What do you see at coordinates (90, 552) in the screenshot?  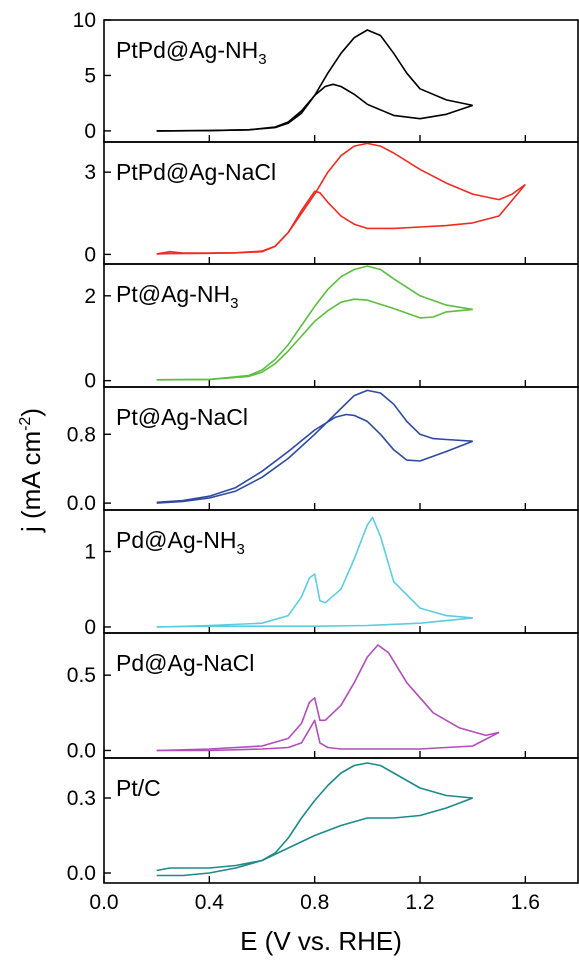 I see `y-tick-label: 1` at bounding box center [90, 552].